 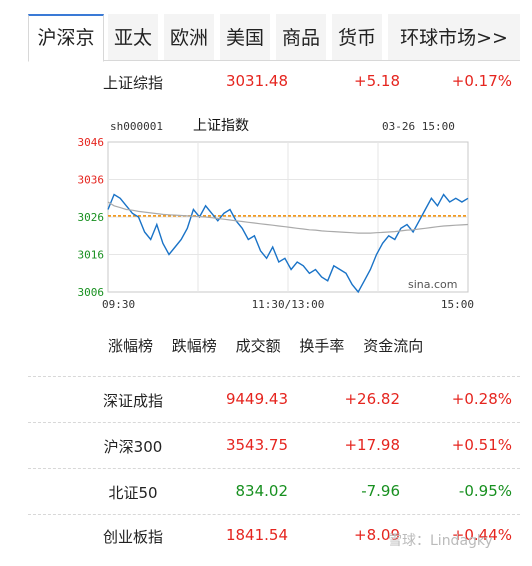 I want to click on y-tick-label: 3026, so click(x=91, y=217).